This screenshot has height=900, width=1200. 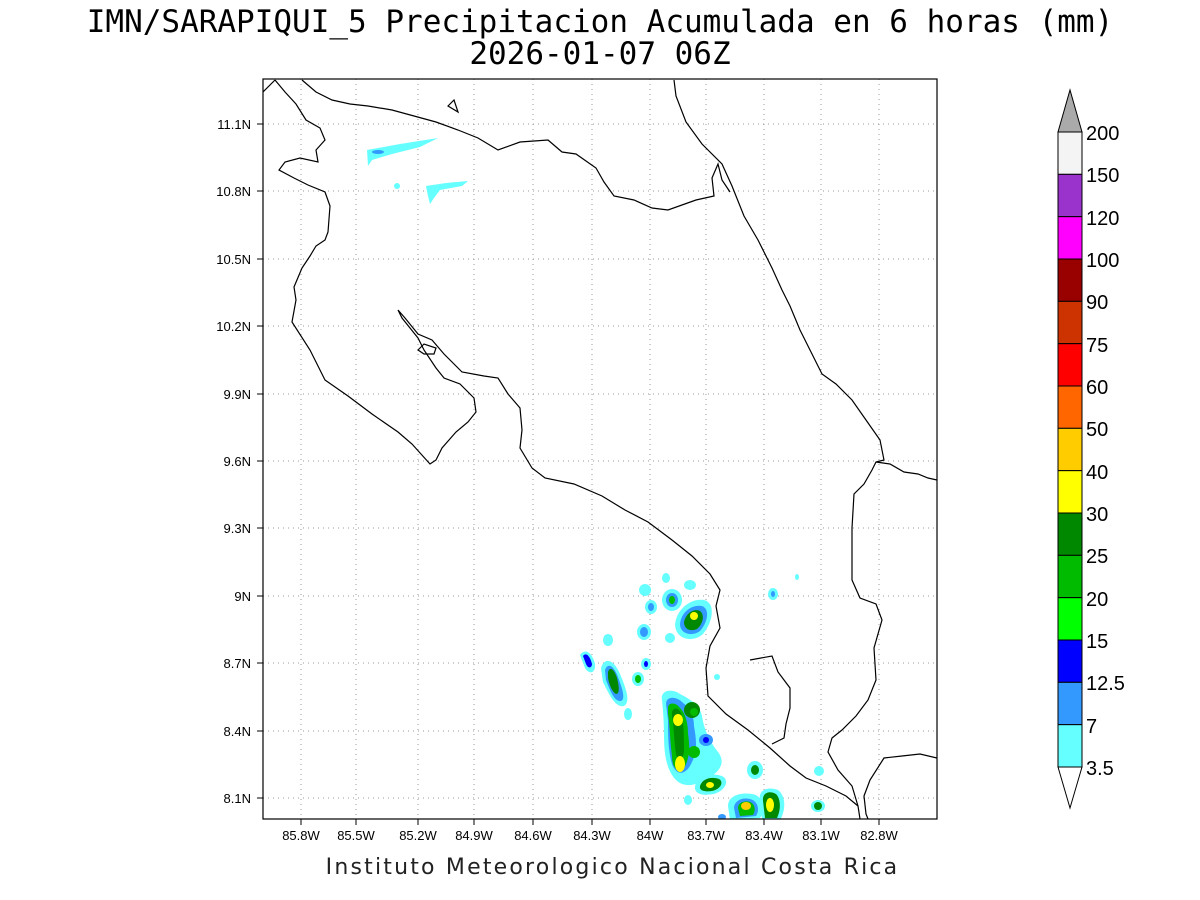 I want to click on legend-label: 3.5, so click(x=1100, y=769).